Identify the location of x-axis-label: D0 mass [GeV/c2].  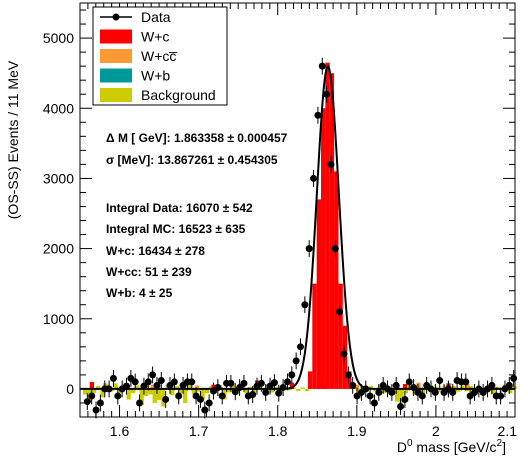
(451, 446).